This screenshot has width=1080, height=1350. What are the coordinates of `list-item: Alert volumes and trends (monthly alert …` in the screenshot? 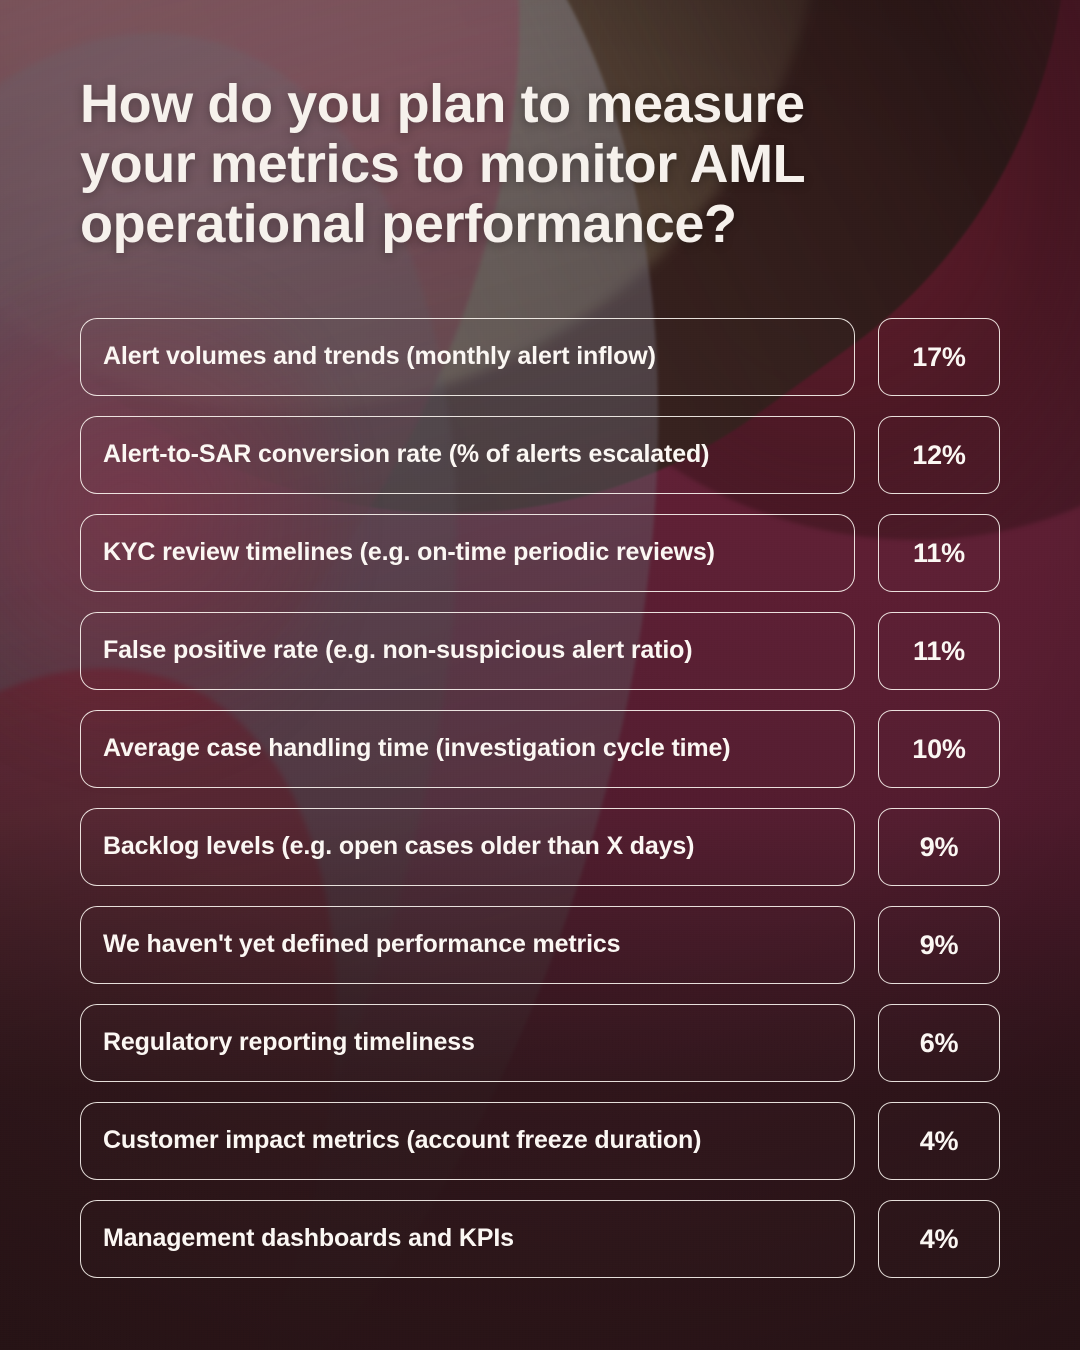 It's located at (540, 357).